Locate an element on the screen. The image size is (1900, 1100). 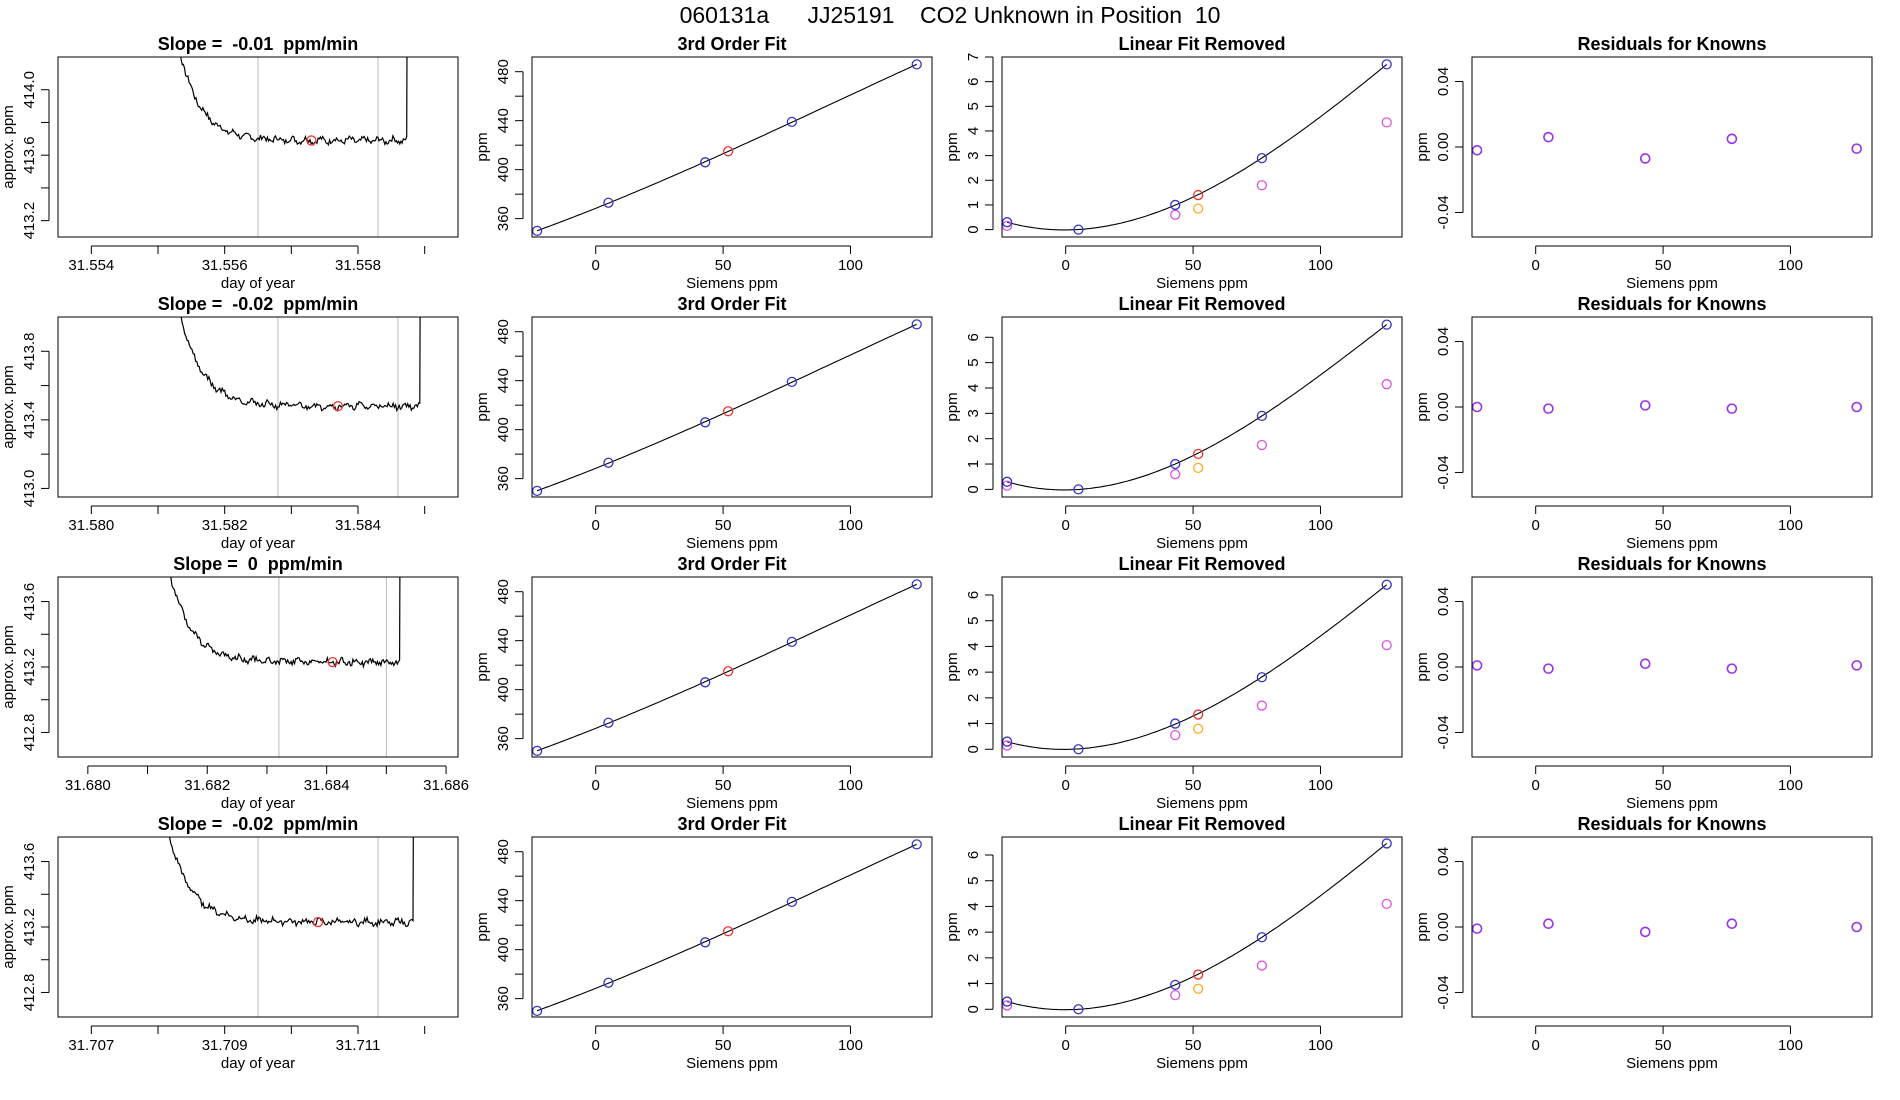
y-tick-label: 7 is located at coordinates (973, 57).